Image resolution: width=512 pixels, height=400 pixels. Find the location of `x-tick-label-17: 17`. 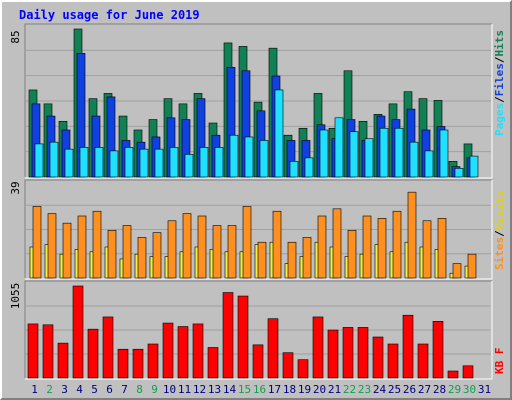

x-tick-label-17: 17 is located at coordinates (274, 389).